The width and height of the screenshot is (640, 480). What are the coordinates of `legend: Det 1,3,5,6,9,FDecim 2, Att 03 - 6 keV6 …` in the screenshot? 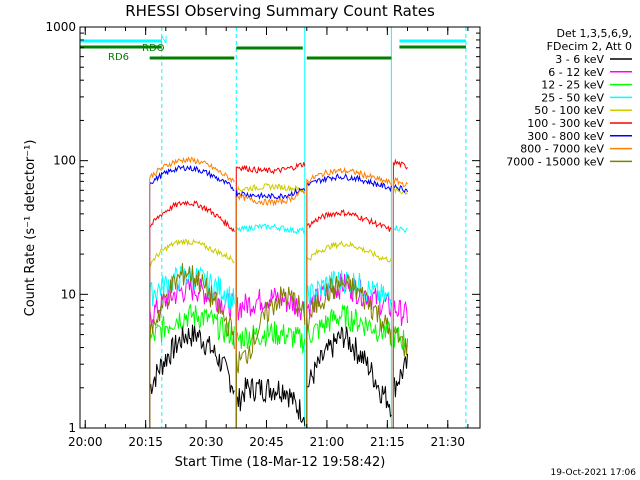 It's located at (569, 97).